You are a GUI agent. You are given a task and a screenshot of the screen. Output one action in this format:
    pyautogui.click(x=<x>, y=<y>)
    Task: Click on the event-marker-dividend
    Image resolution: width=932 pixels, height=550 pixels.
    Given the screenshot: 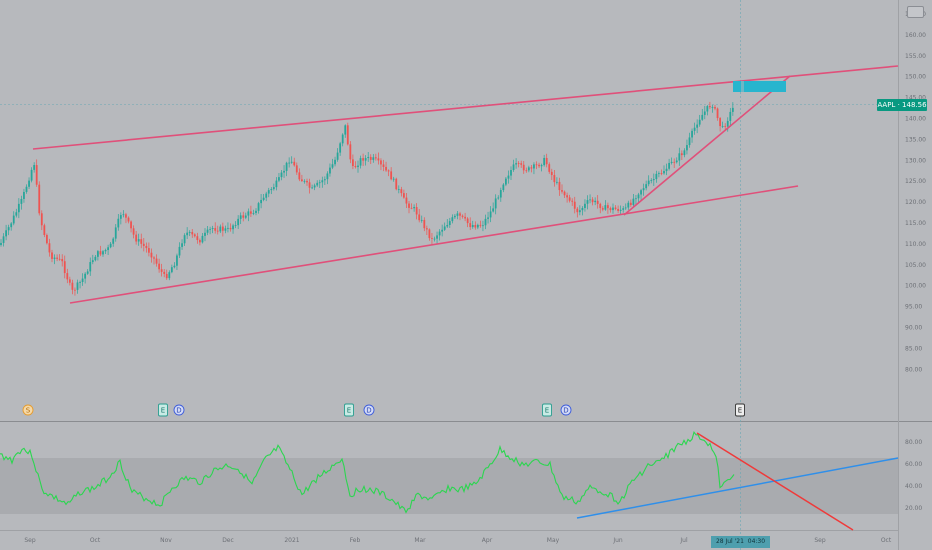 What is the action you would take?
    pyautogui.click(x=179, y=410)
    